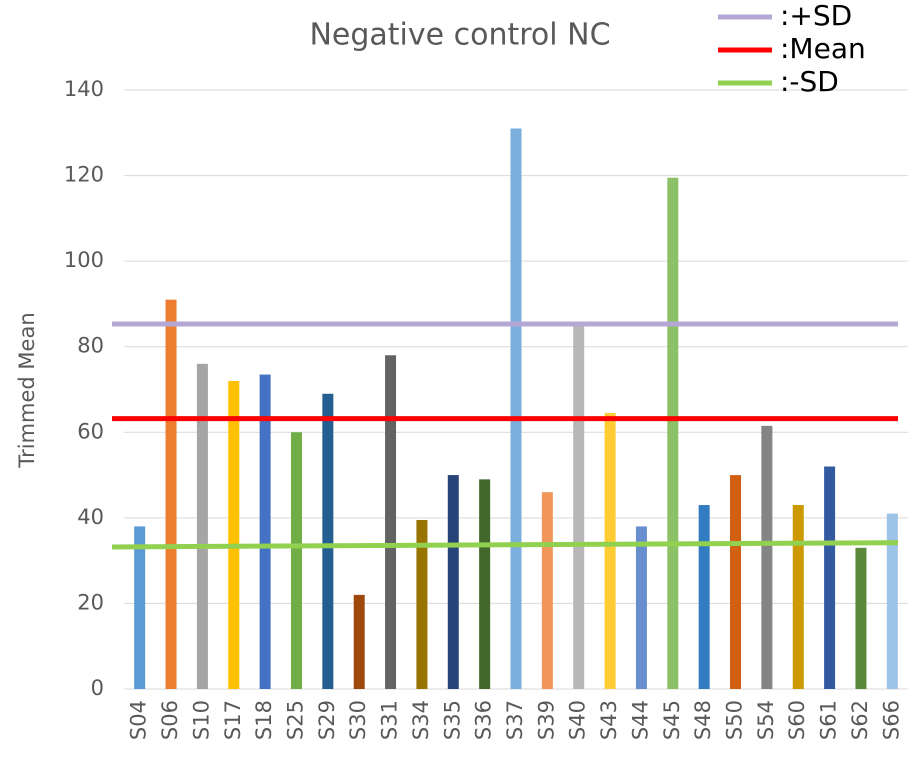 This screenshot has width=910, height=760. Describe the element at coordinates (515, 720) in the screenshot. I see `x-tick-label: S37` at that location.